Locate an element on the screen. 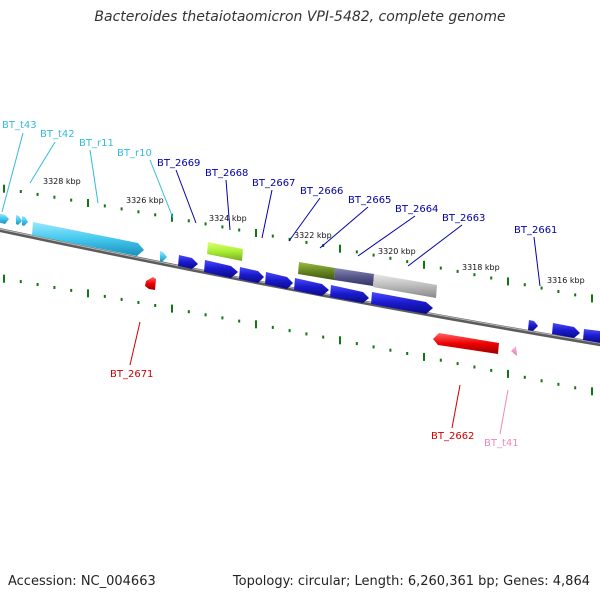 This screenshot has height=600, width=600. gray-feature is located at coordinates (405, 286).